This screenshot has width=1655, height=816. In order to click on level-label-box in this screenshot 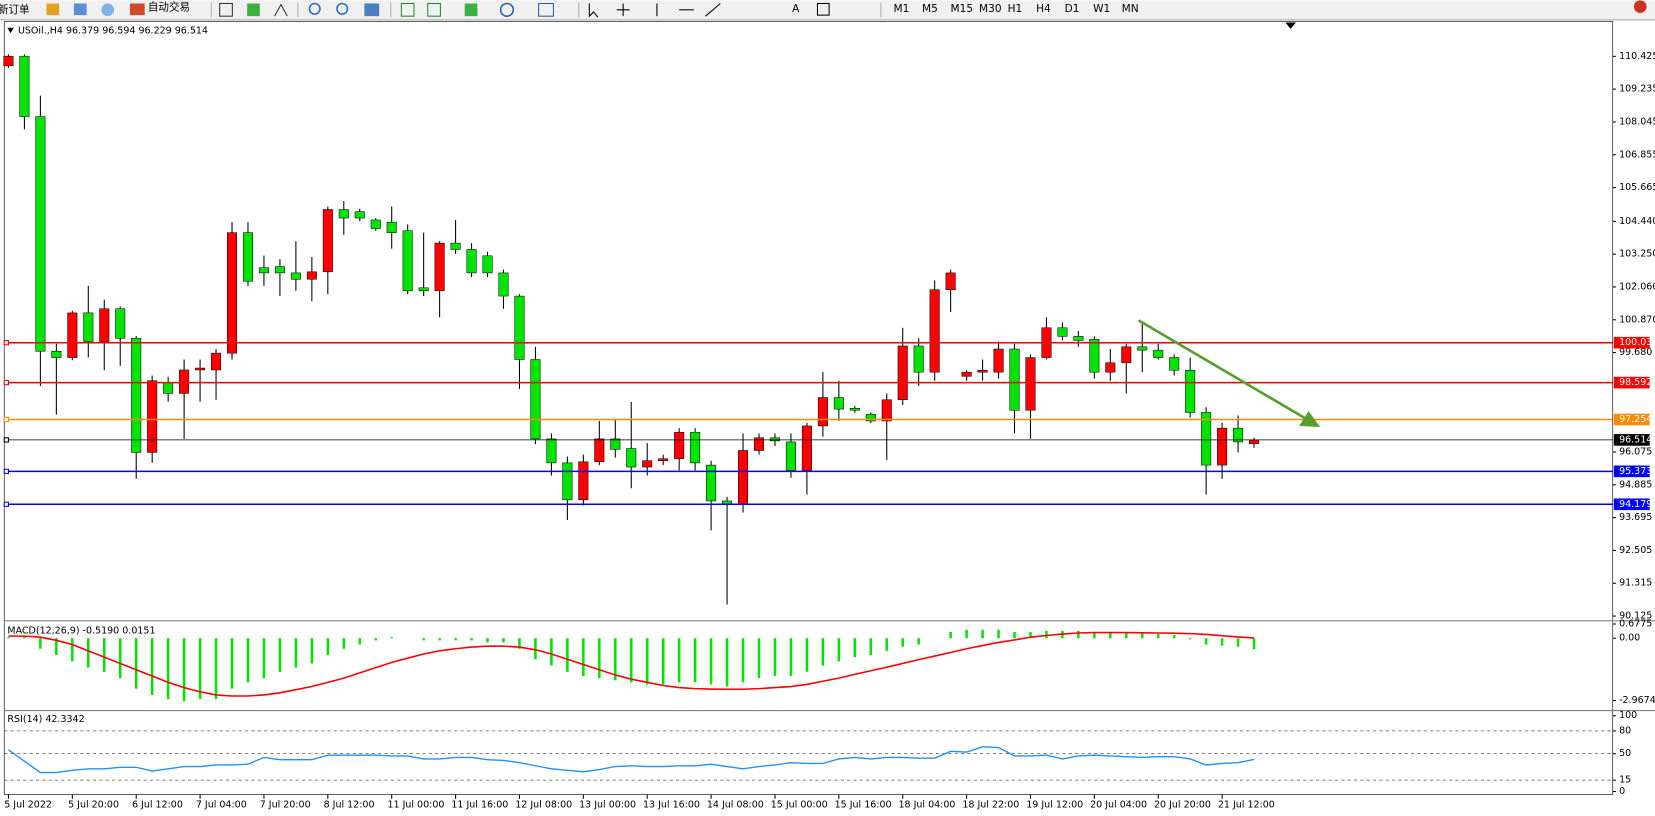, I will do `click(1631, 504)`.